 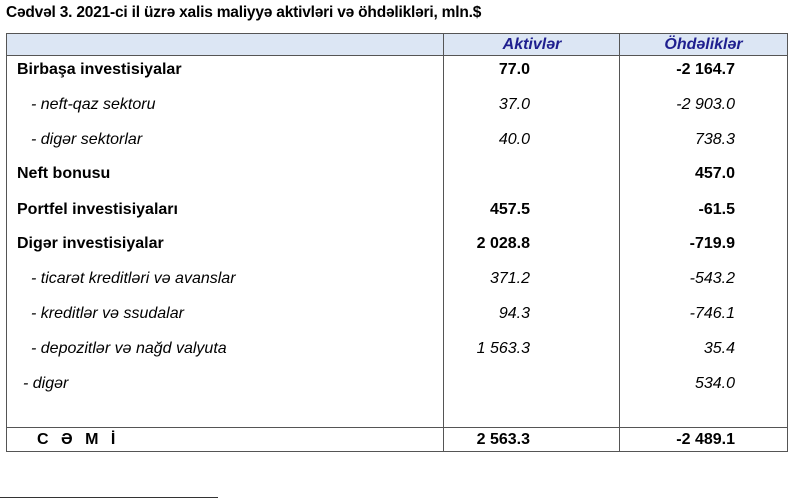 What do you see at coordinates (397, 175) in the screenshot?
I see `table-row: Neft bonusu 457.0` at bounding box center [397, 175].